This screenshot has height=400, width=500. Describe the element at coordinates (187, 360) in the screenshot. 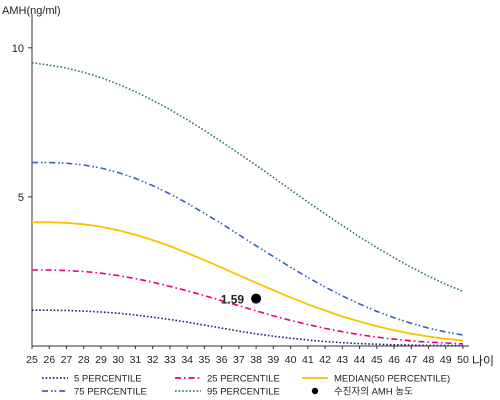

I see `x-tick-label: 34` at that location.